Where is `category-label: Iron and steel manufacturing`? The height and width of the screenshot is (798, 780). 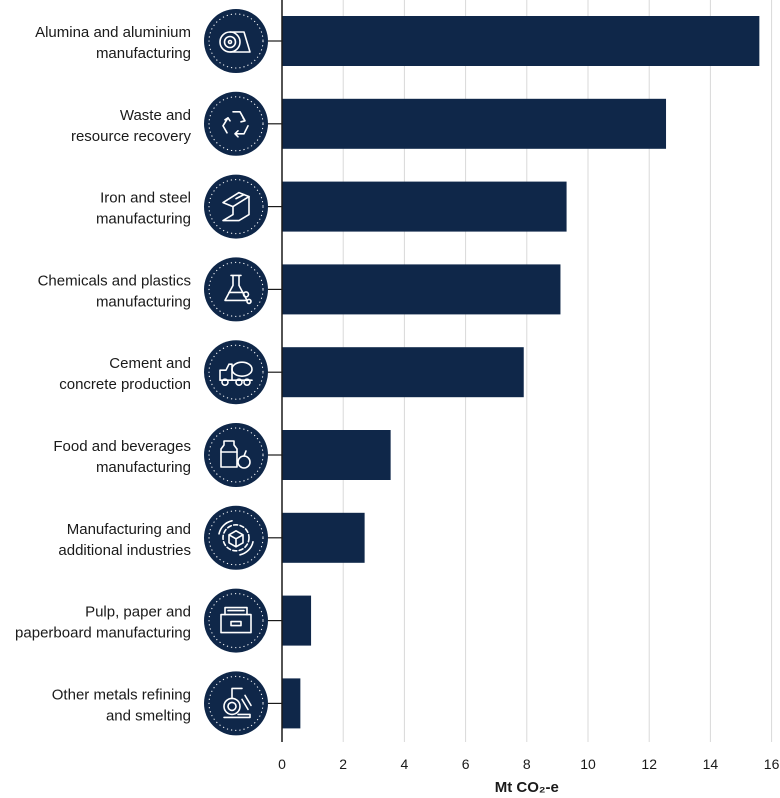
category-label: Iron and steel manufacturing is located at coordinates (143, 209).